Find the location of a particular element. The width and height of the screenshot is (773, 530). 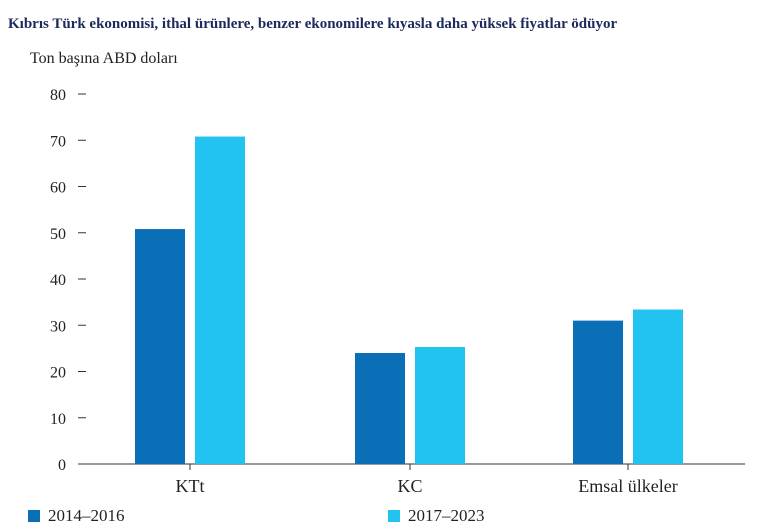

legend-item-series-1: 2014–2016 is located at coordinates (76, 516).